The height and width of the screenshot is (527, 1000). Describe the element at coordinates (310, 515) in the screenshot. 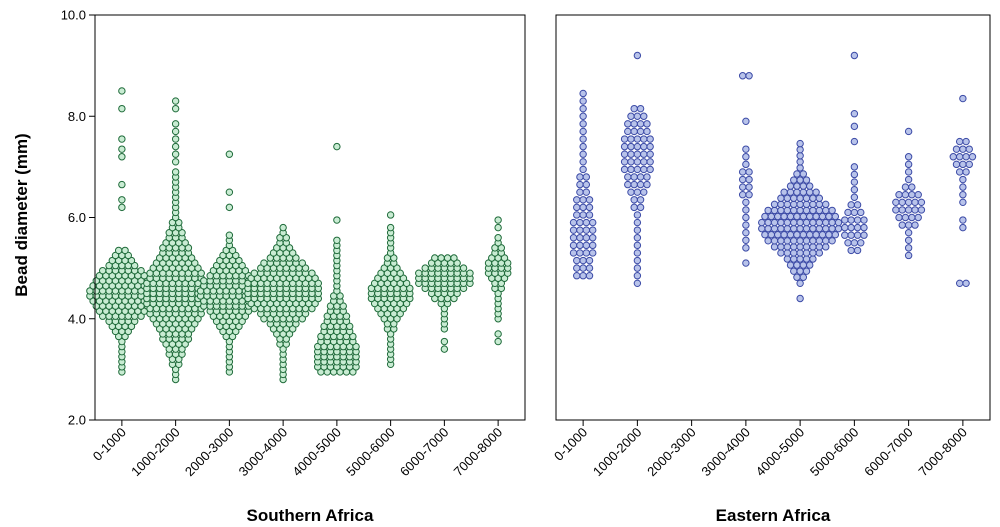

I see `panel-title-southern-africa: Southern Africa` at that location.